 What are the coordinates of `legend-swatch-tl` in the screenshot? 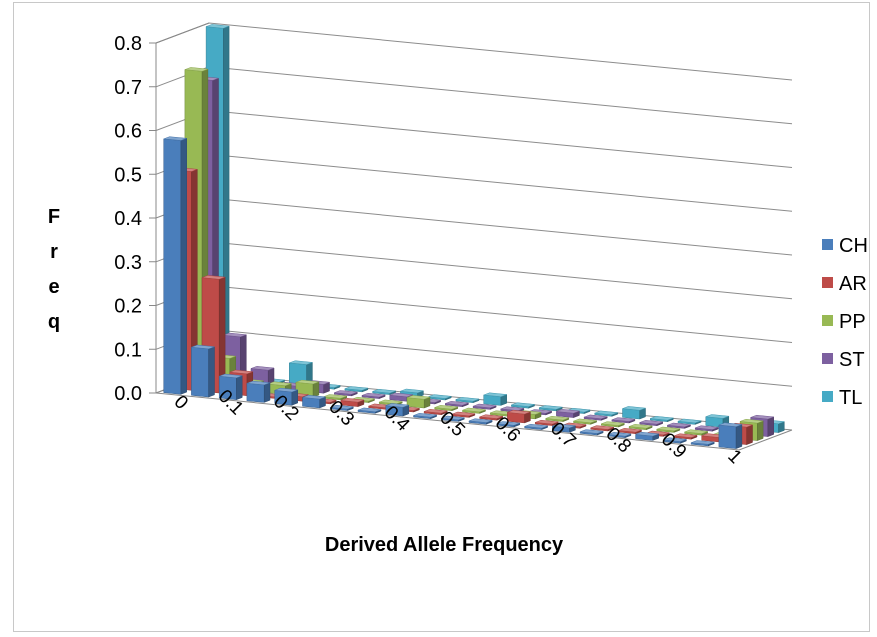 It's located at (827, 396).